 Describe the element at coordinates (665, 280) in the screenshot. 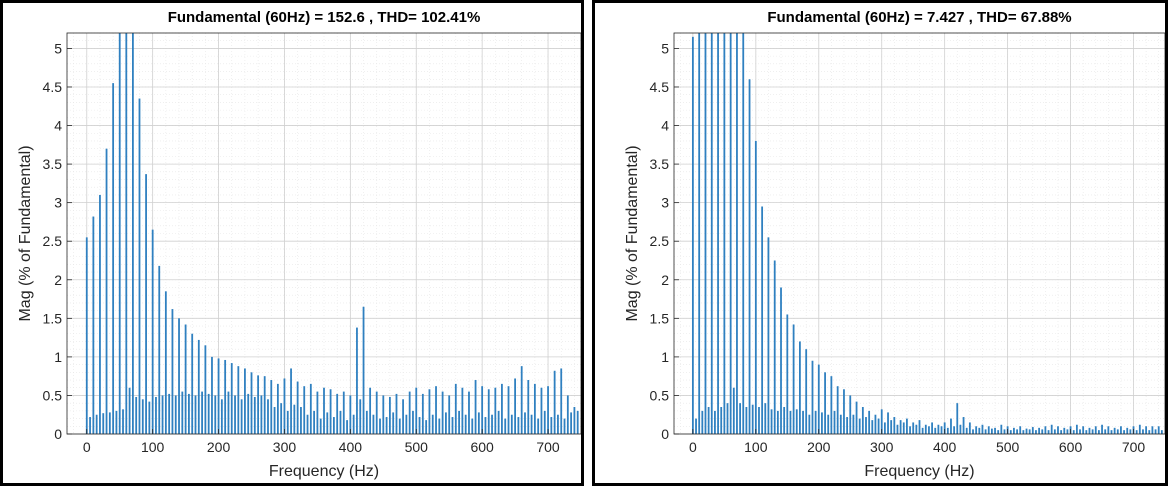

I see `y-tick-label: 2` at that location.